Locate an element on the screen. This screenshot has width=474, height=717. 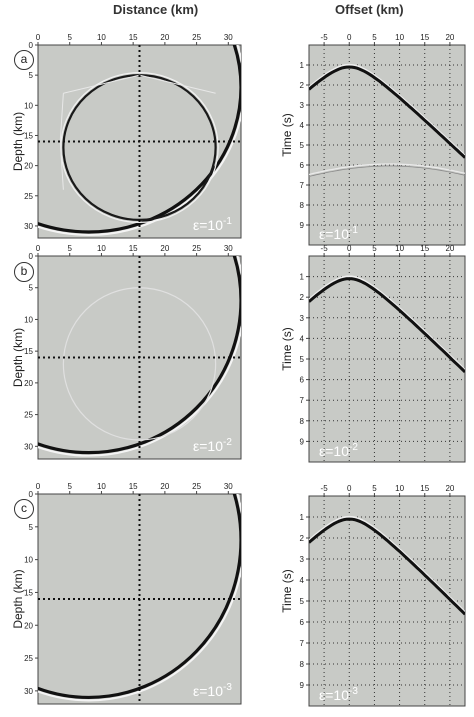
snapshot-panel-a: 0 5 10 15 20 25 30 0 5 10 15 20 25 30 Depth (km) ε=10-1 is located at coordinates (126, 136).